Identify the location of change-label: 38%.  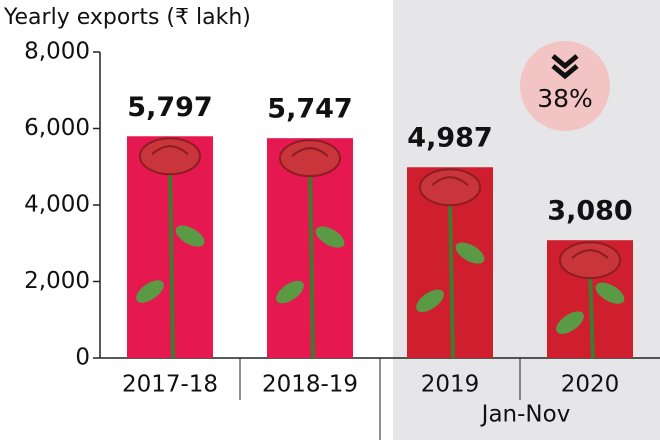
(565, 98).